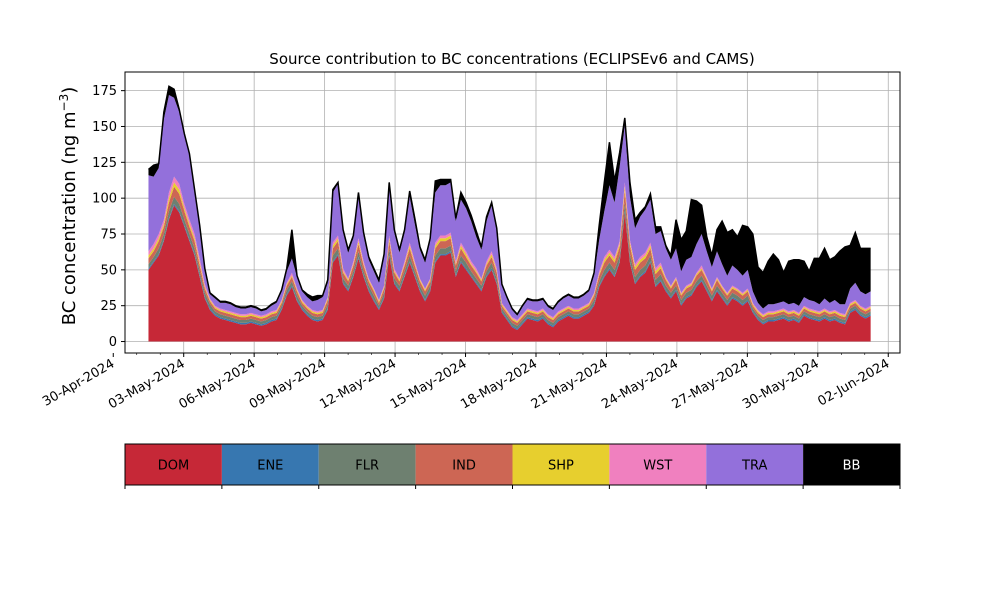  What do you see at coordinates (108, 235) in the screenshot?
I see `y-tick-label: 75` at bounding box center [108, 235].